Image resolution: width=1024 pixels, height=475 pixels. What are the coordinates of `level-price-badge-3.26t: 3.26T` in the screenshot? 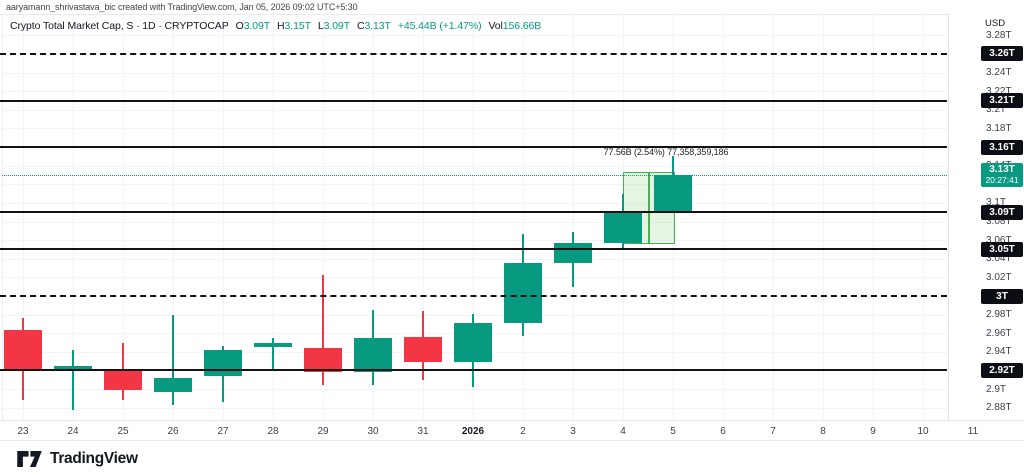 It's located at (1002, 54).